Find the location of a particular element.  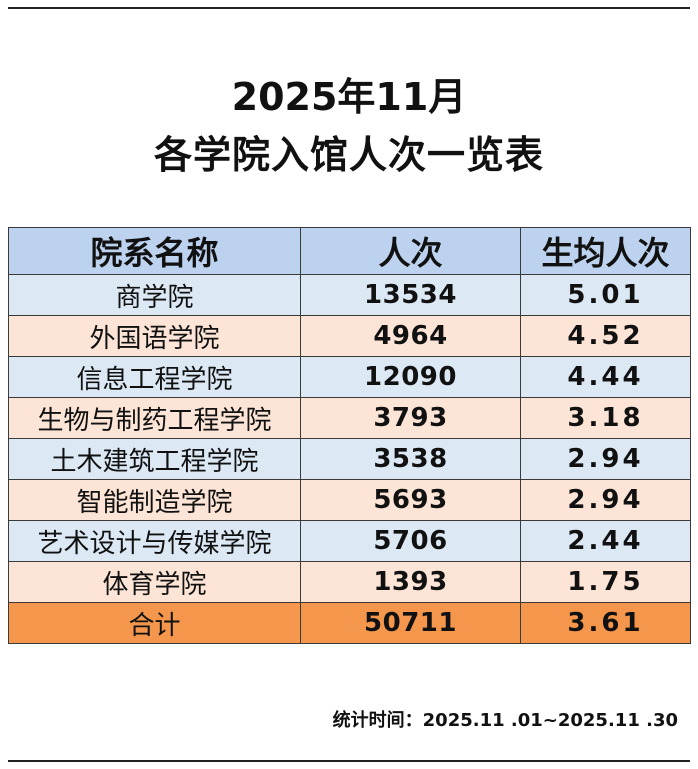

department-name: 体育学院 is located at coordinates (154, 582).